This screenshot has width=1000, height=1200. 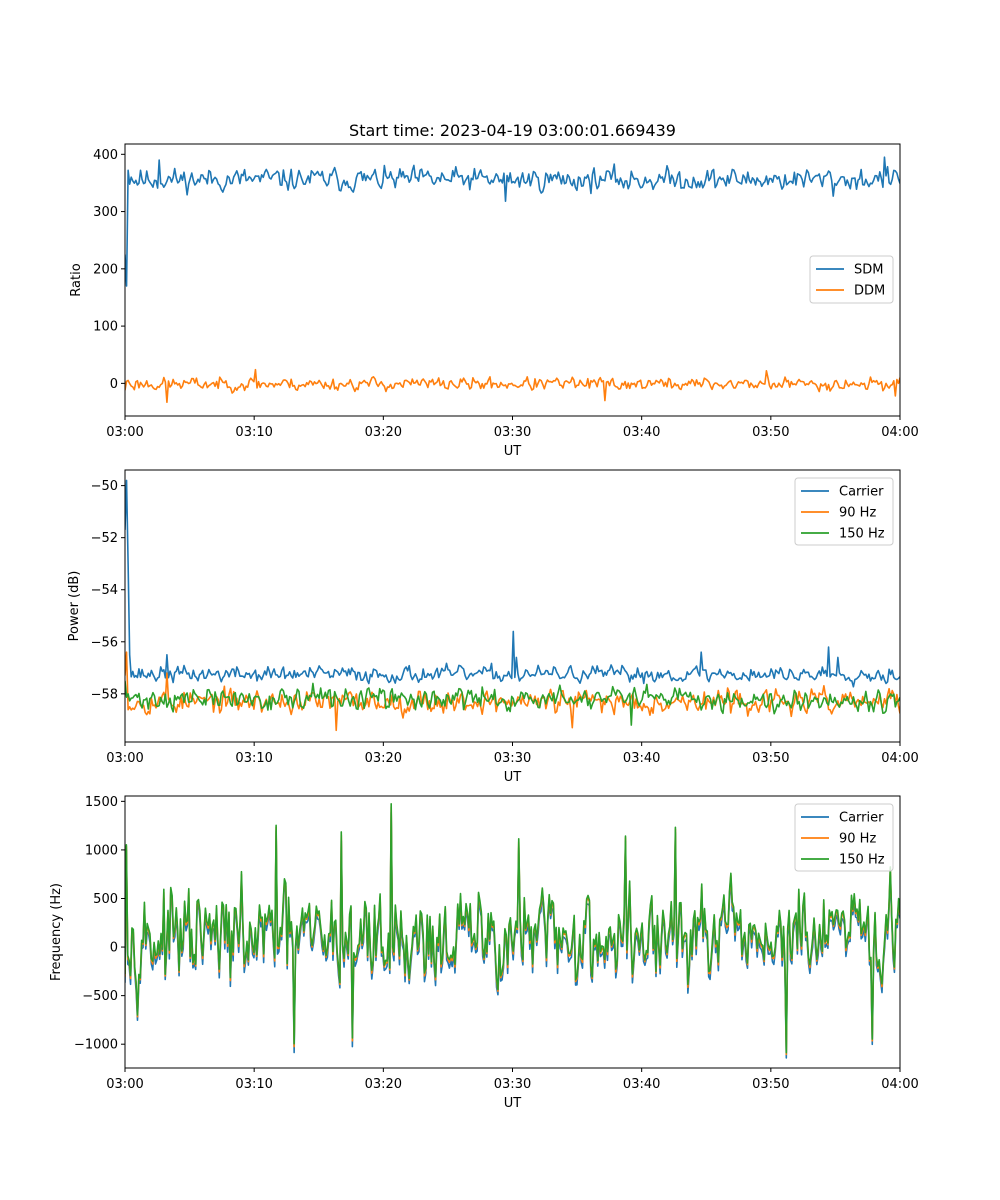 I want to click on y-tick-label: −56, so click(x=104, y=642).